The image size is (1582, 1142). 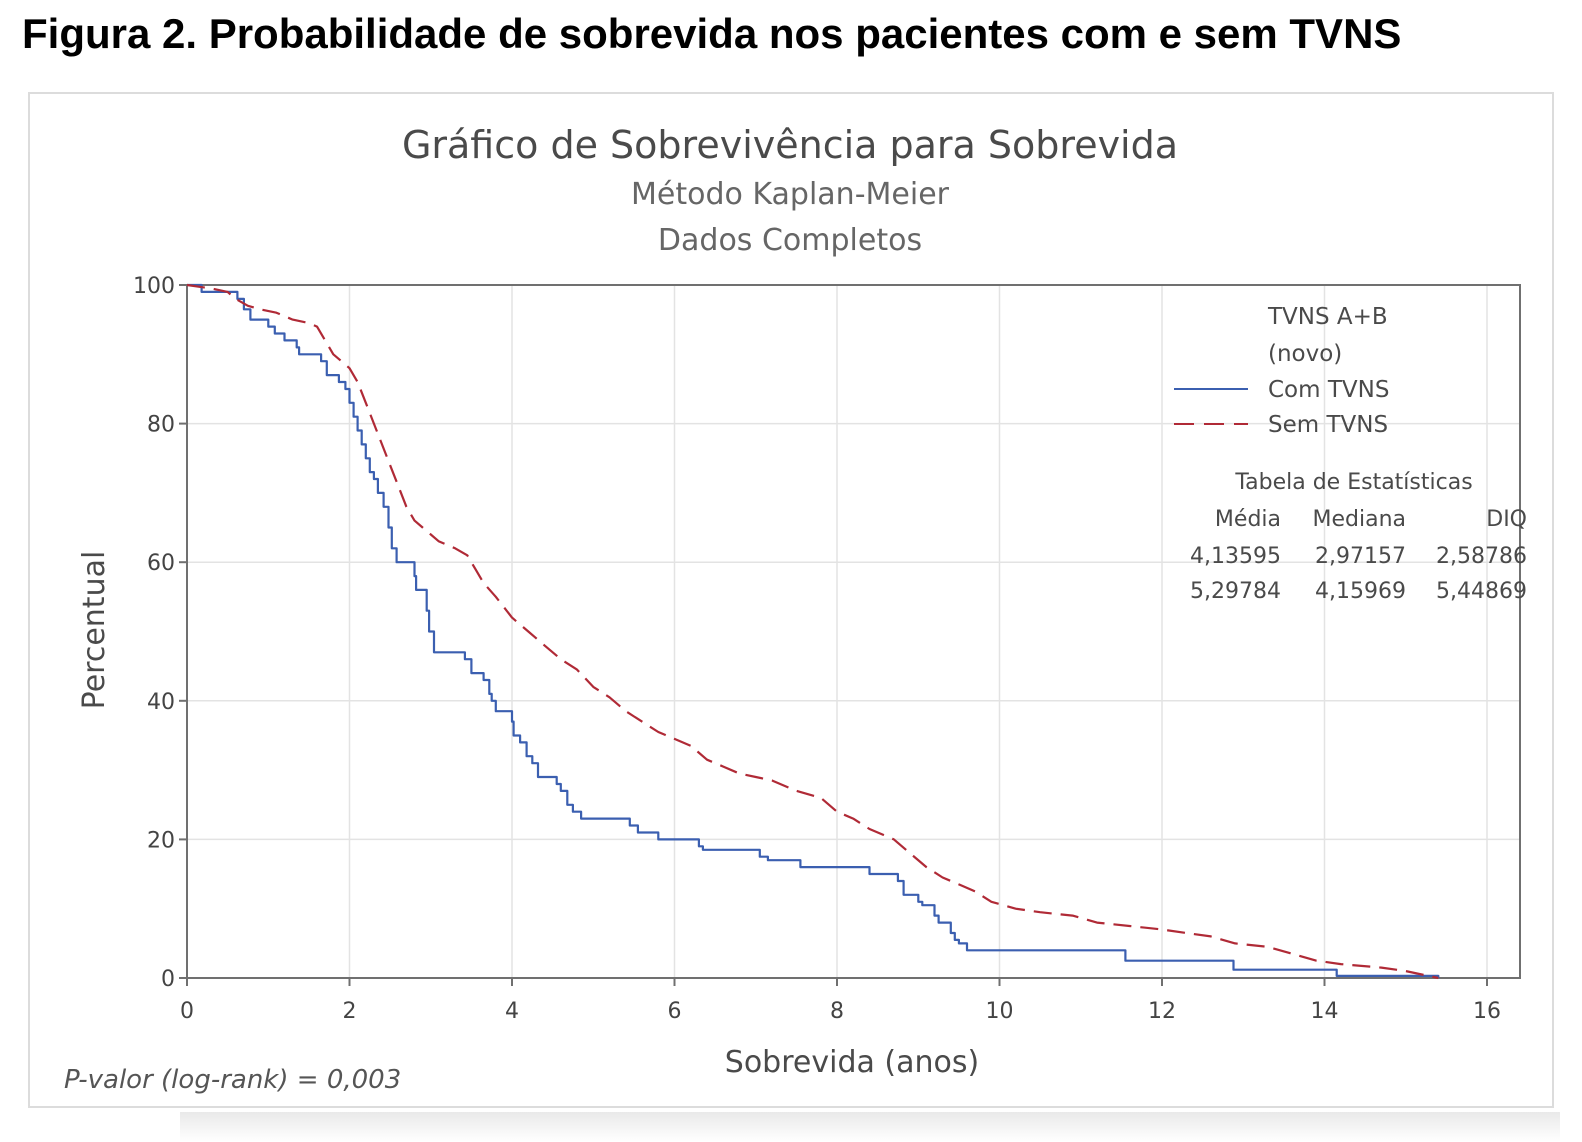 I want to click on y-tick-label: 0, so click(x=168, y=979).